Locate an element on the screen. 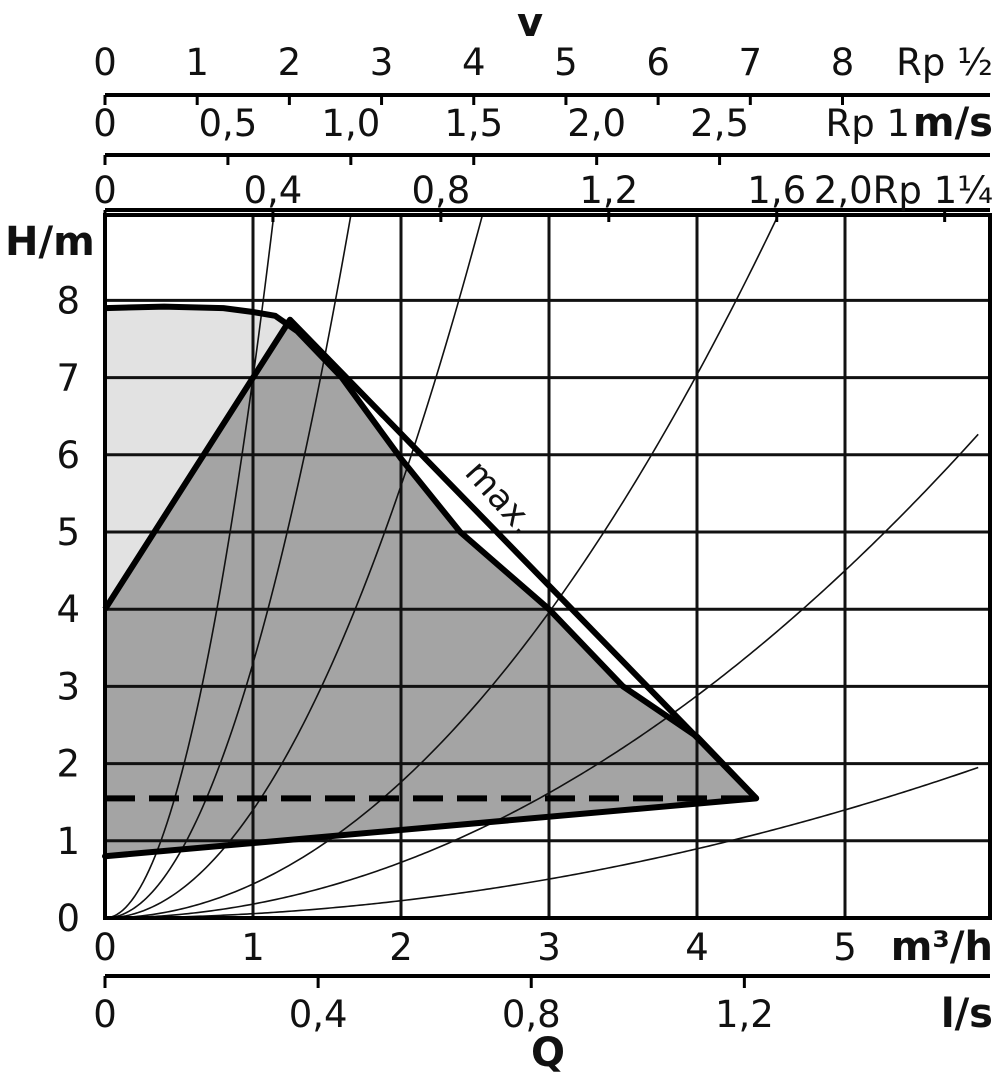 The image size is (998, 1080). y-tick-label: 5 is located at coordinates (68, 532).